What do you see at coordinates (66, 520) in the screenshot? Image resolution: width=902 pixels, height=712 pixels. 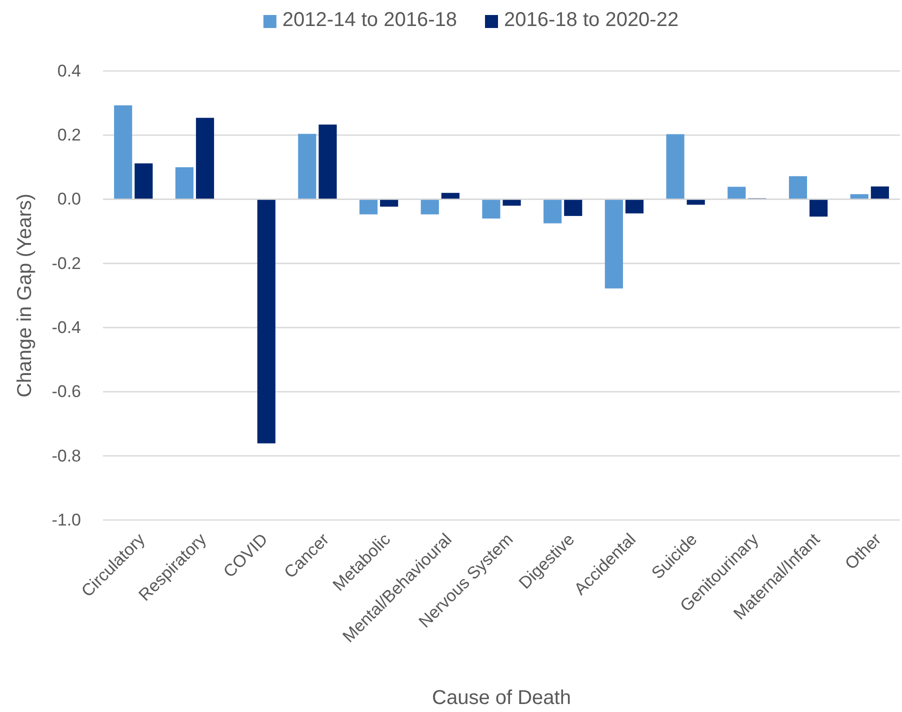 I see `y-tick-label: -1.0` at bounding box center [66, 520].